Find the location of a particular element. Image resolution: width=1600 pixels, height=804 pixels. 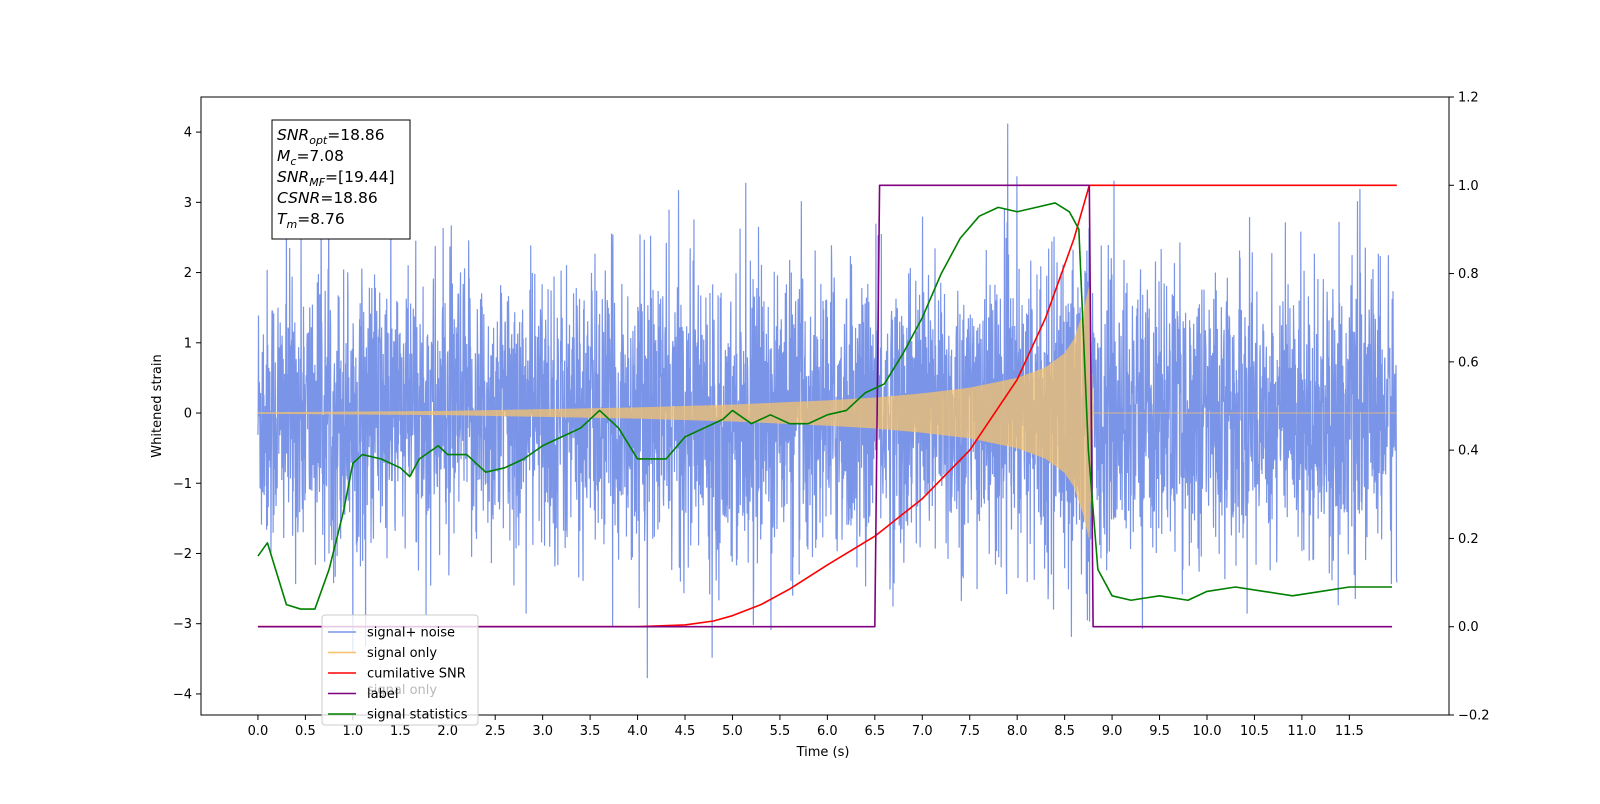

x-tick-label: 11.0 is located at coordinates (1301, 731).